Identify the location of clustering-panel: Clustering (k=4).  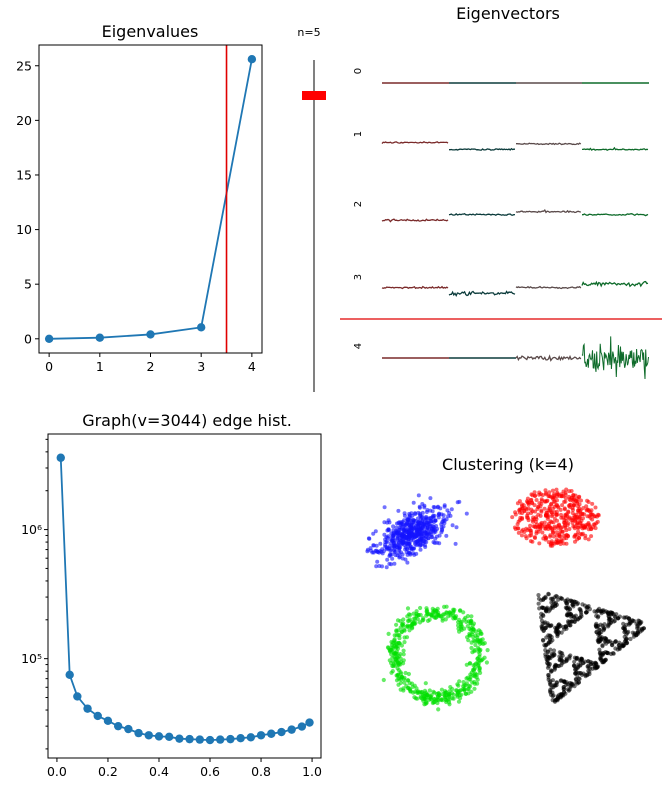
(506, 583).